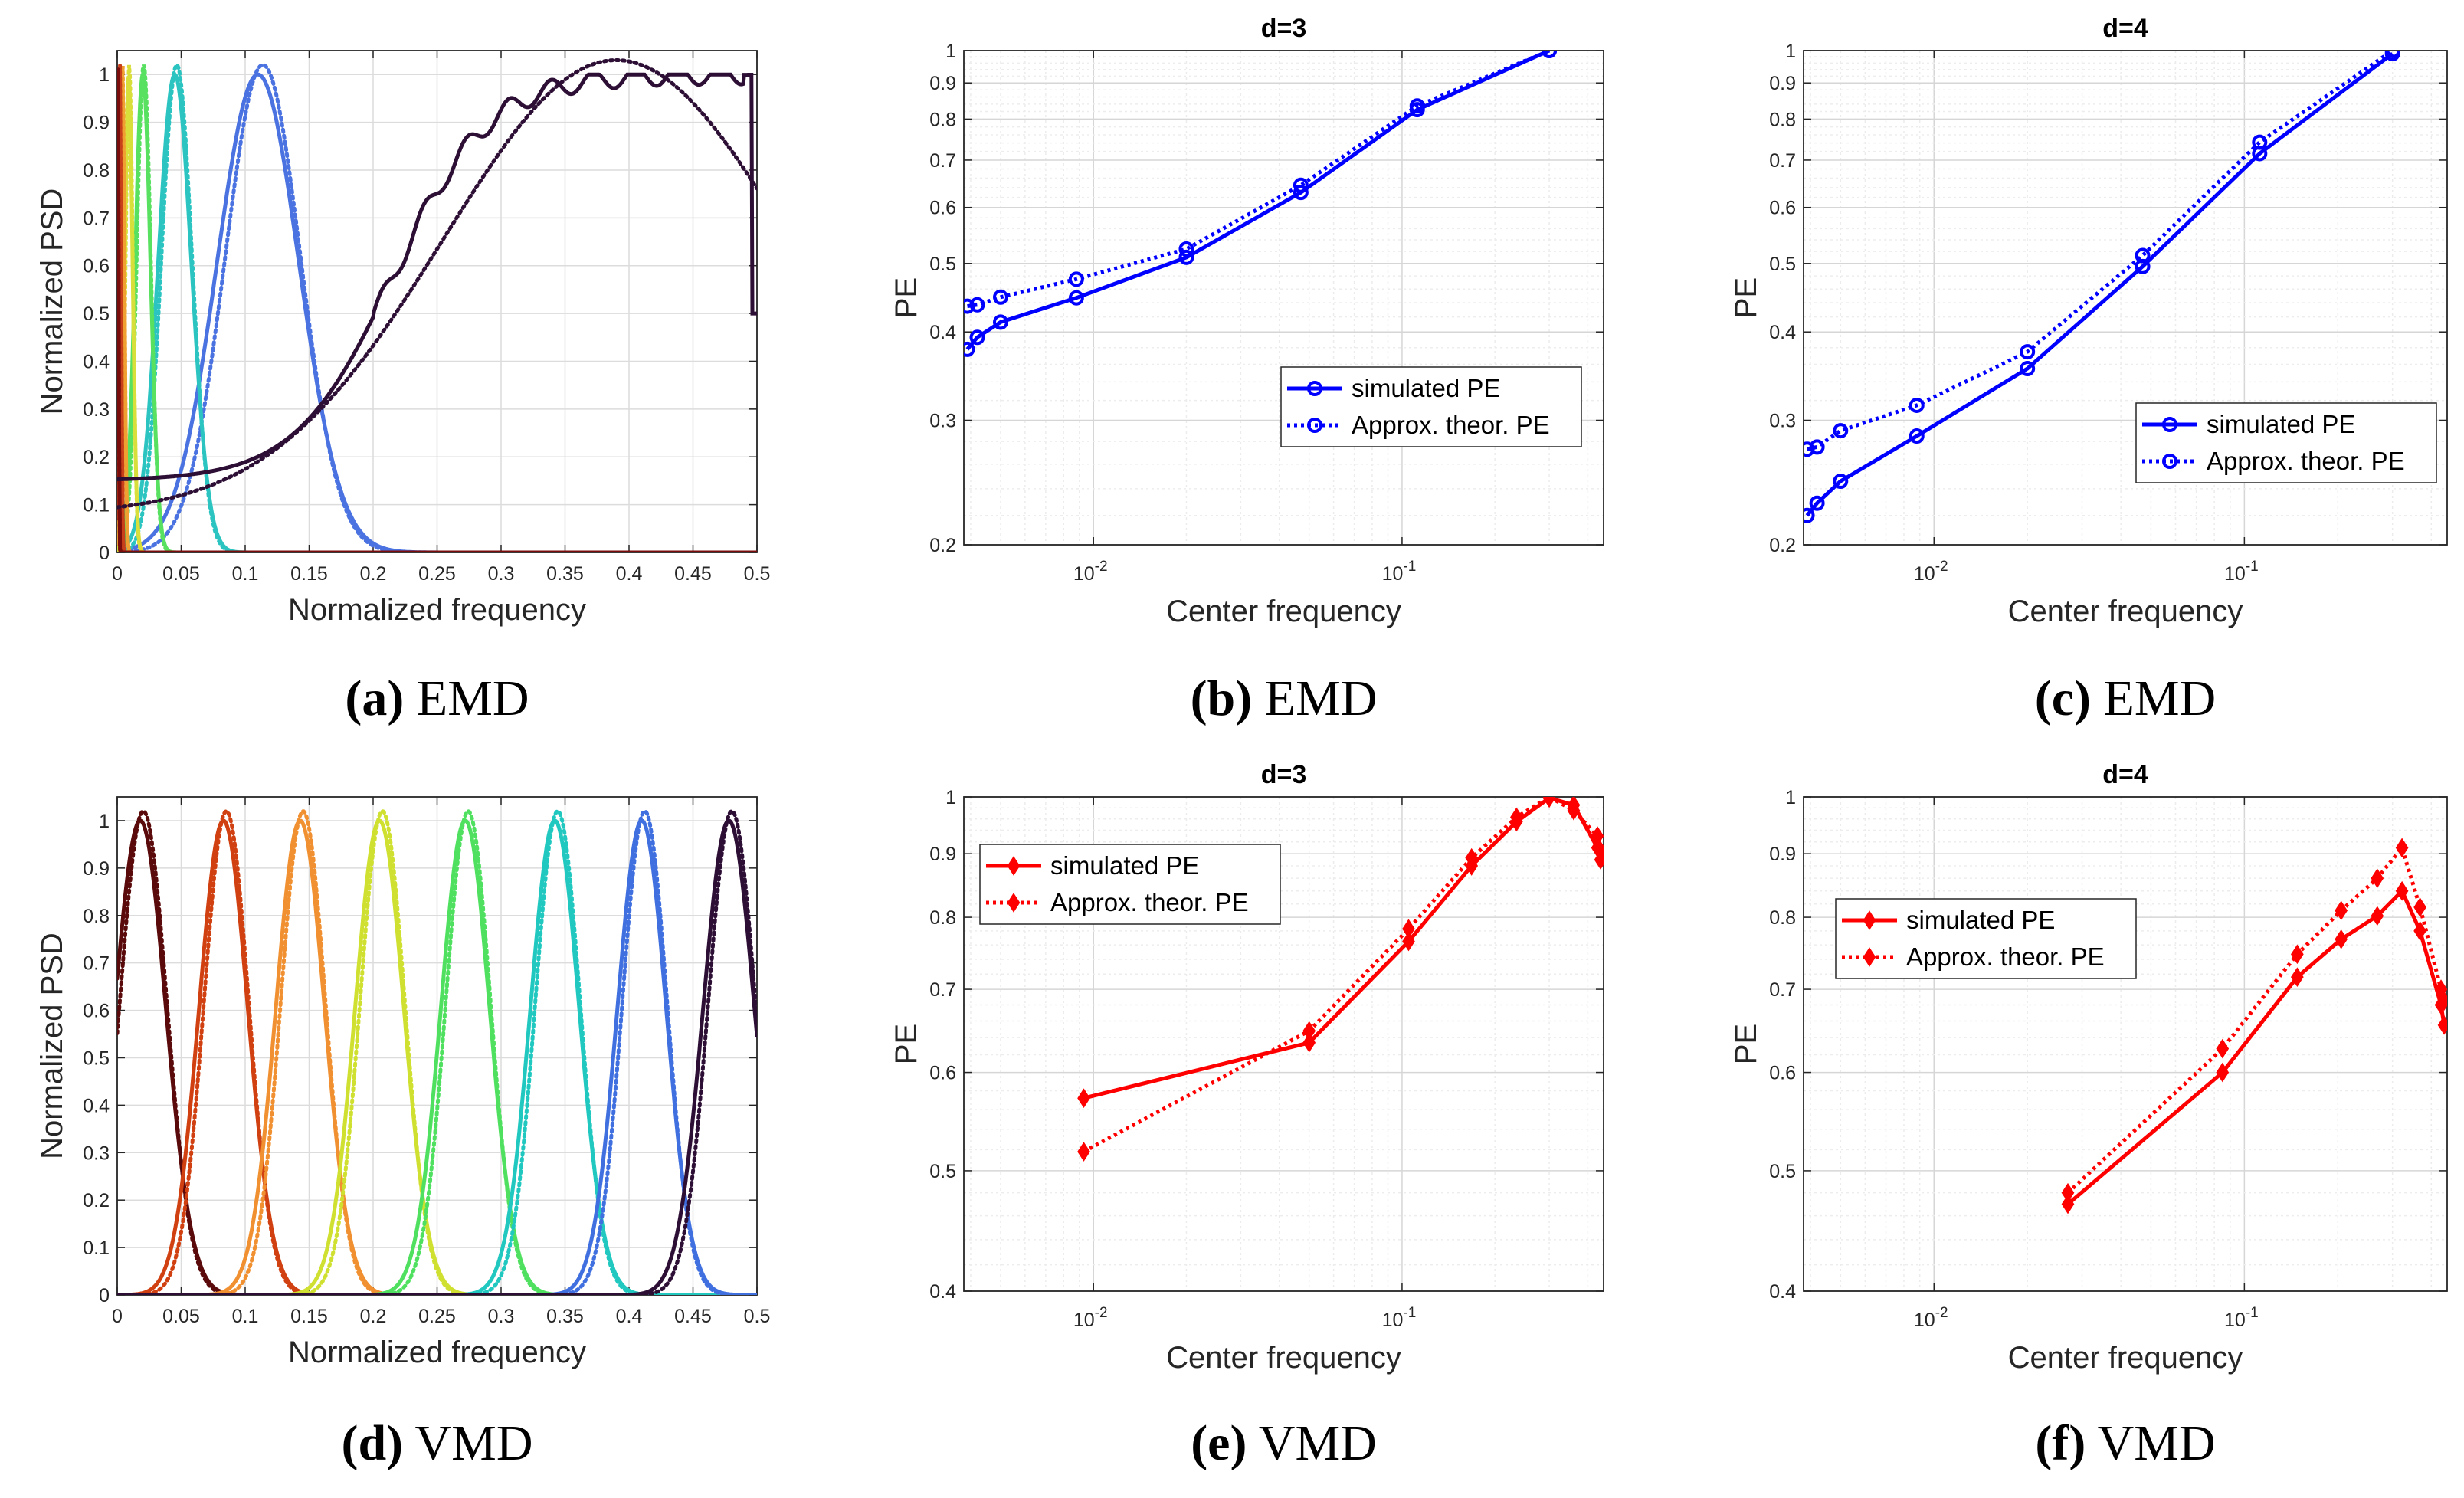 The image size is (2464, 1498). Describe the element at coordinates (2125, 611) in the screenshot. I see `x-axis-label: Center frequency` at that location.